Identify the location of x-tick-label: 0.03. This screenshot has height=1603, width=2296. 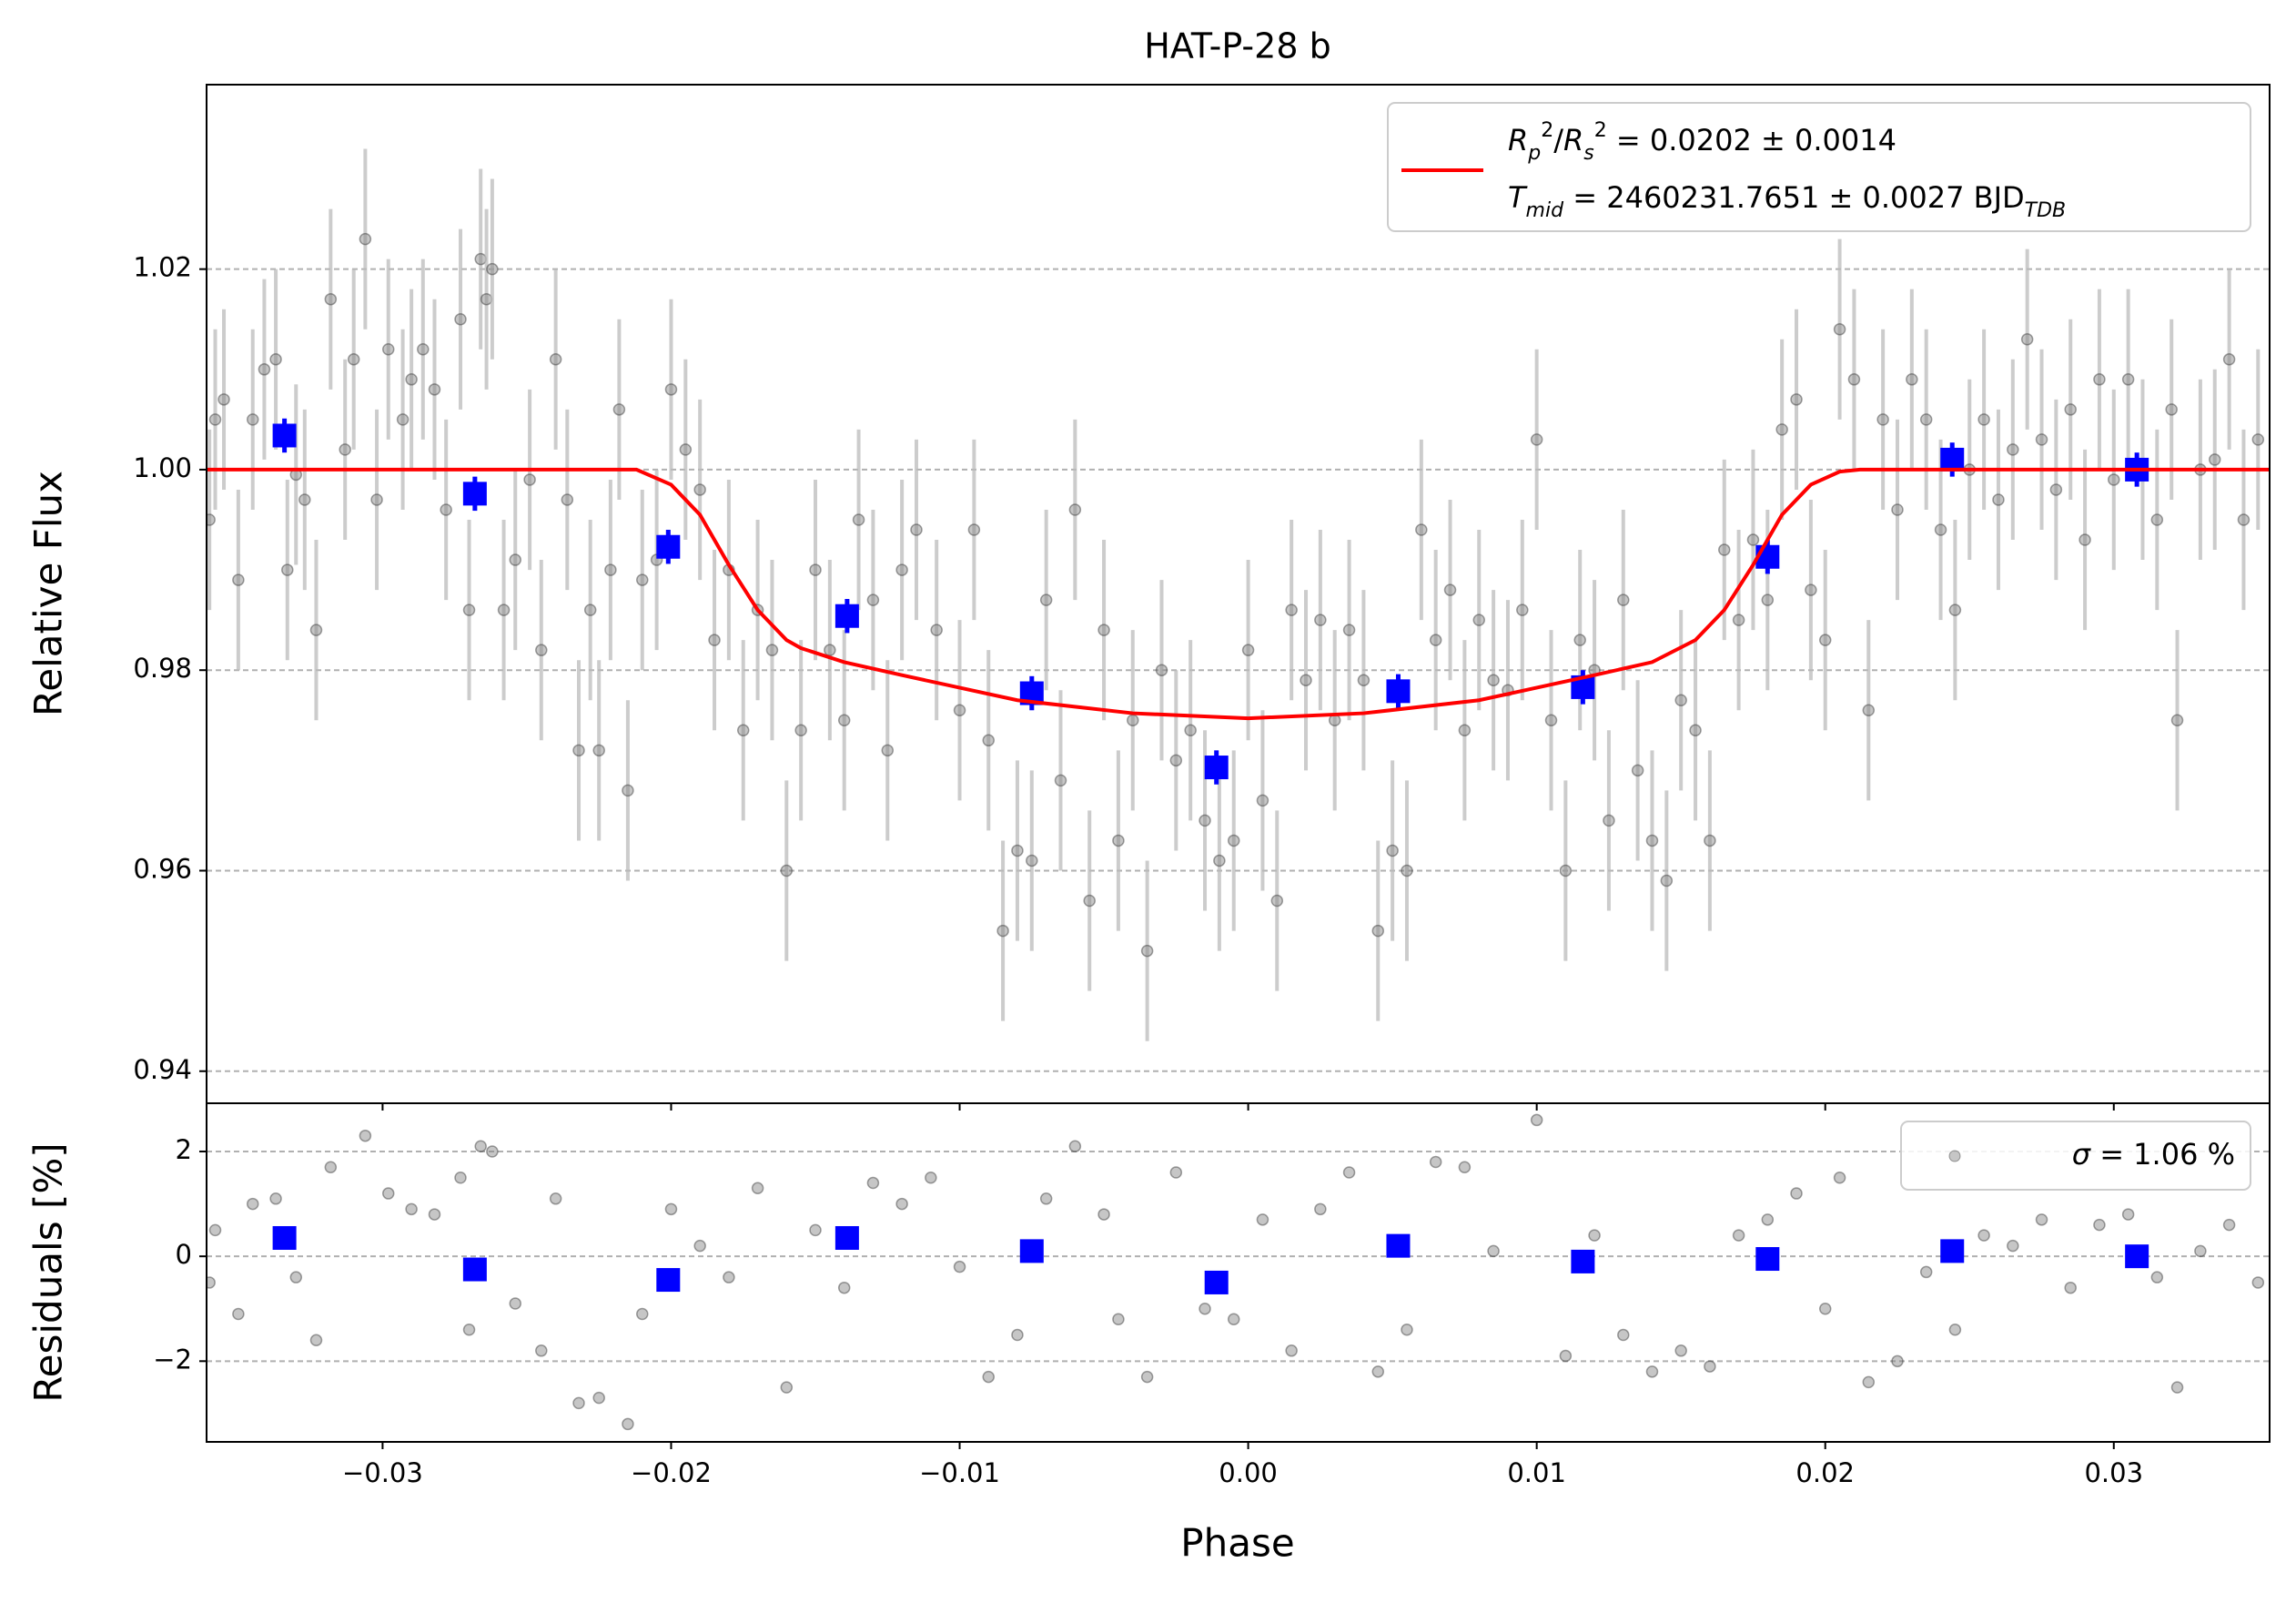
(2113, 1472).